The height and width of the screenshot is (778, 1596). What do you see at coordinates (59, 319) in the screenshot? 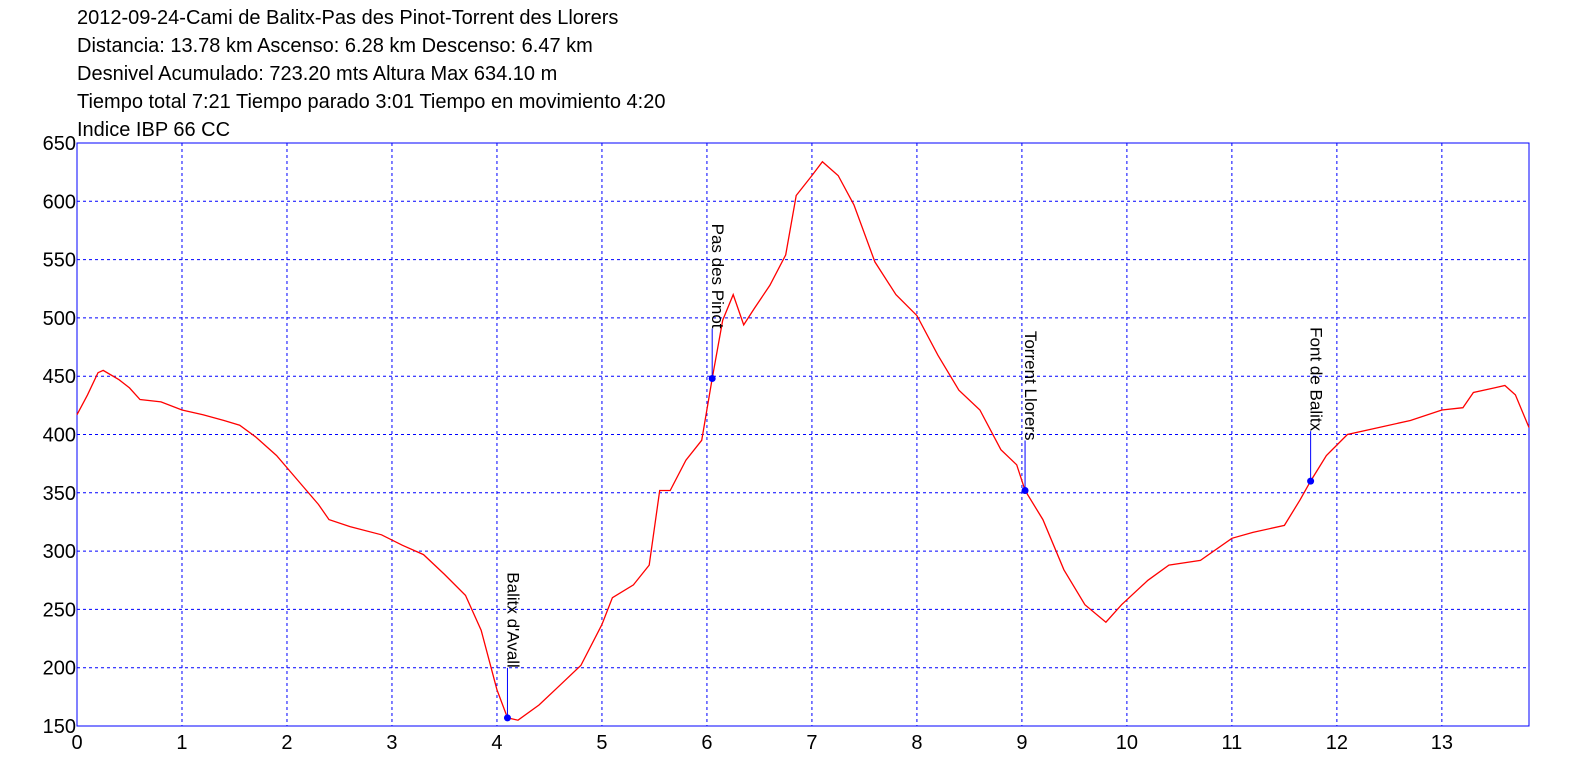
I see `y-tick-label: 500` at bounding box center [59, 319].